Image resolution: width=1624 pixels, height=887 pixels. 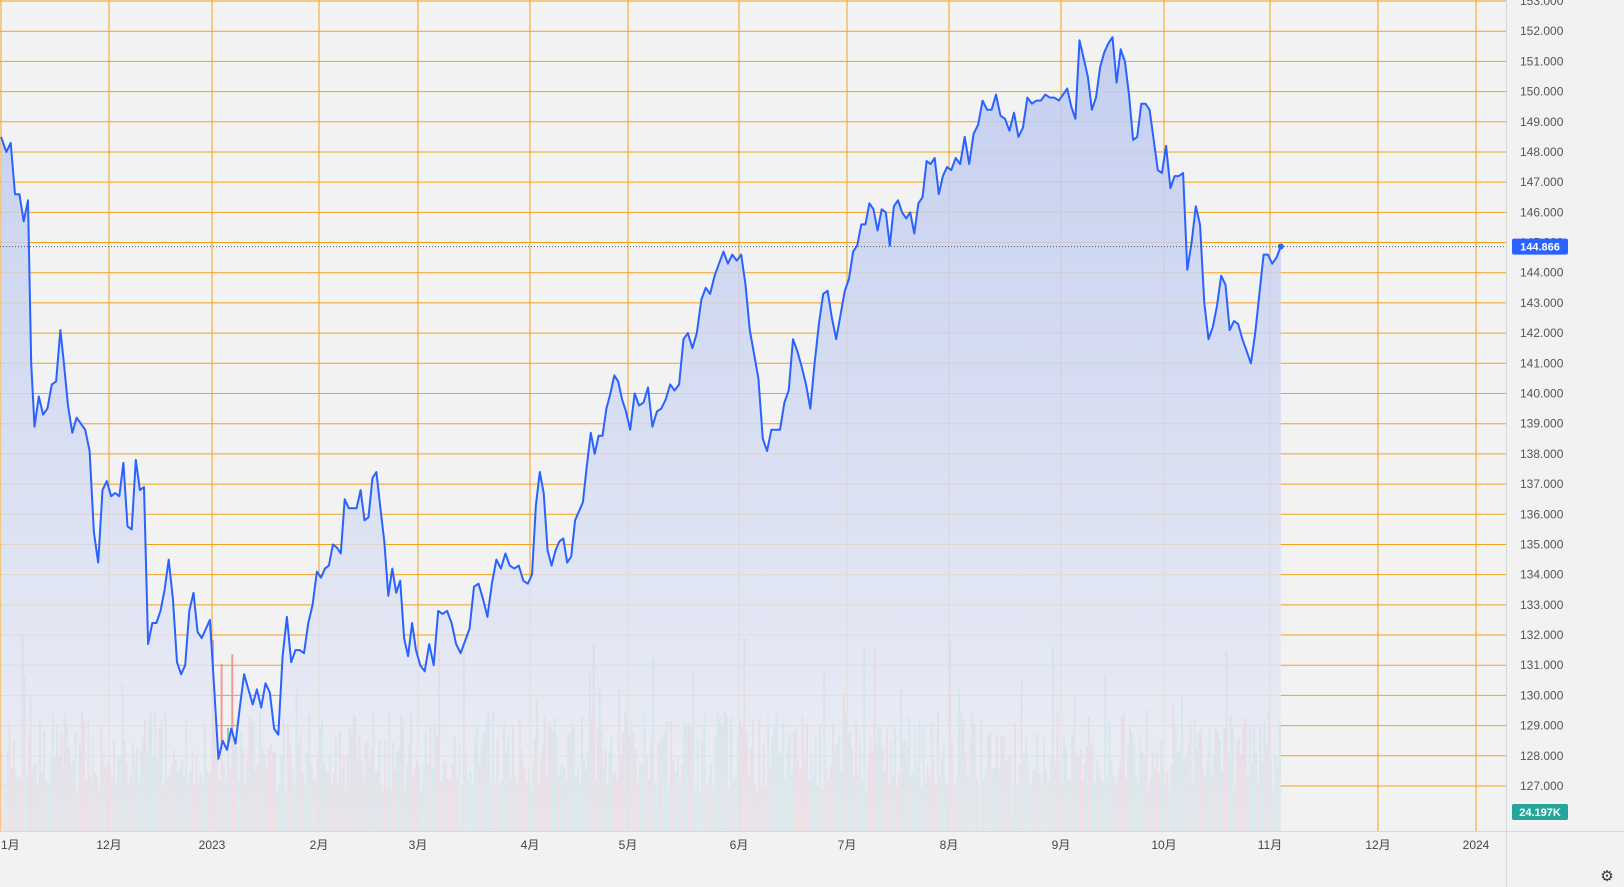 I want to click on x-tick-label: 3月, so click(x=418, y=845).